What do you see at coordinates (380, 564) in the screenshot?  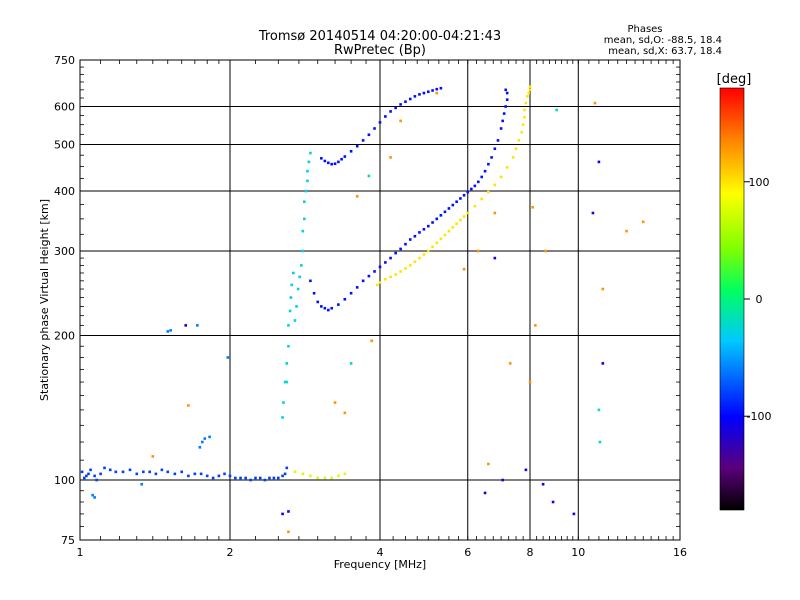 I see `x-axis-label: Frequency [MHz]` at bounding box center [380, 564].